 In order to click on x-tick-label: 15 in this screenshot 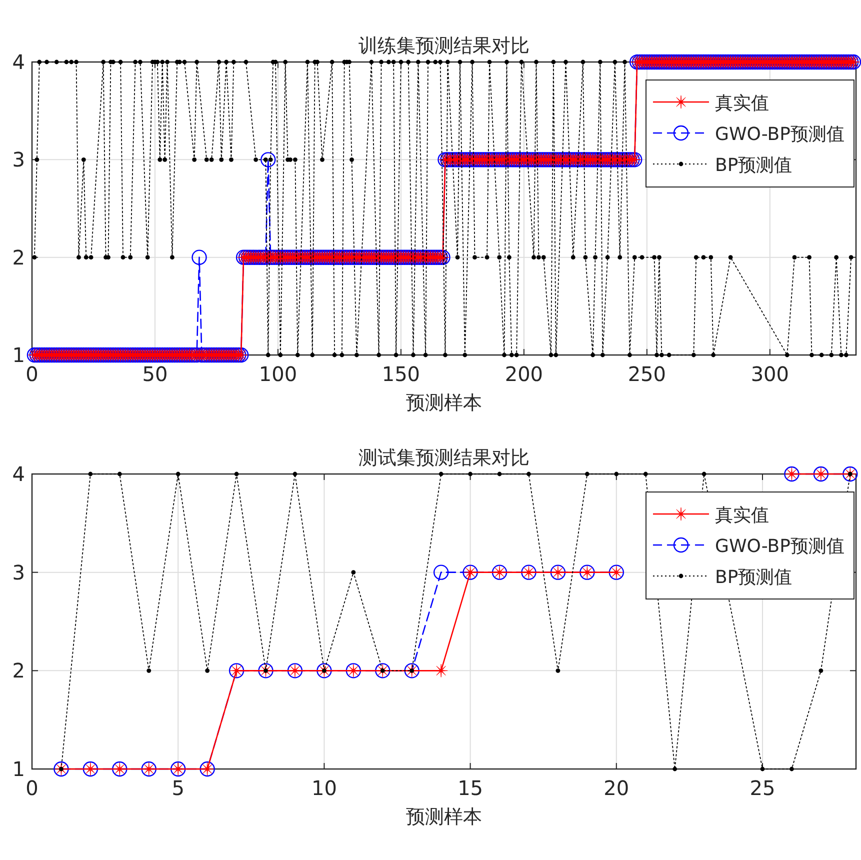, I will do `click(471, 788)`.